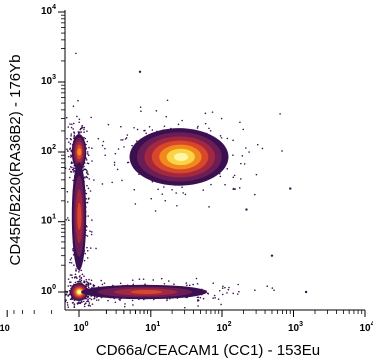 This screenshot has width=373, height=363. Describe the element at coordinates (223, 327) in the screenshot. I see `x-tick-label: 10²` at that location.